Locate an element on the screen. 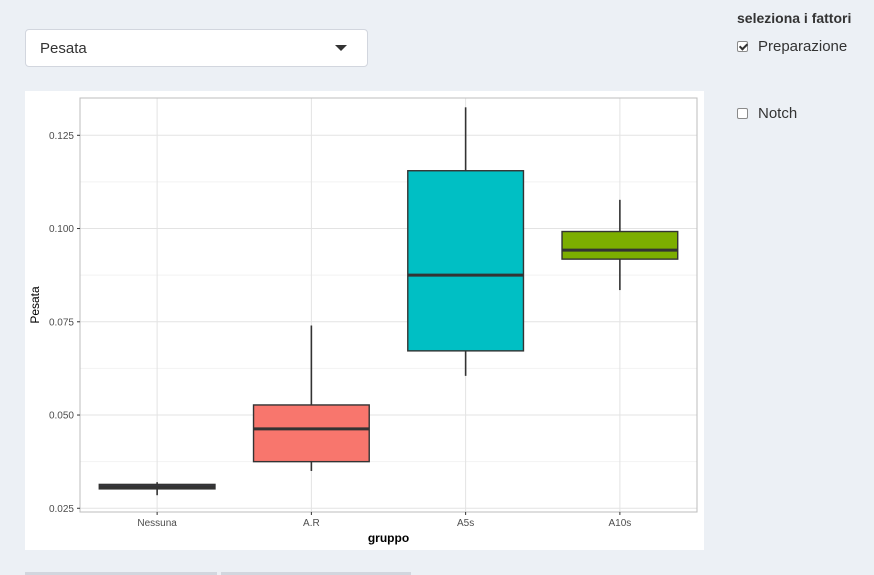 This screenshot has width=874, height=575. box-a-r is located at coordinates (311, 398).